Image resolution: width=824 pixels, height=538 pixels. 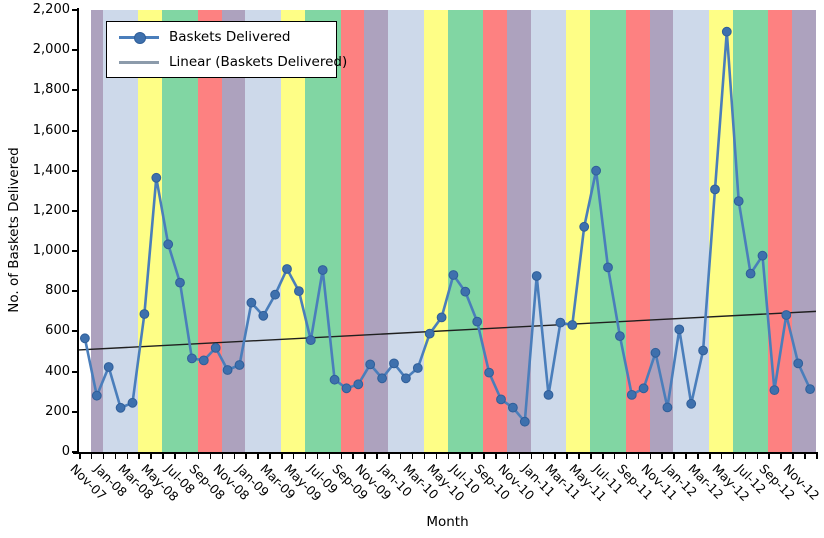 I want to click on y-tick-label: 1,000, so click(x=51, y=251).